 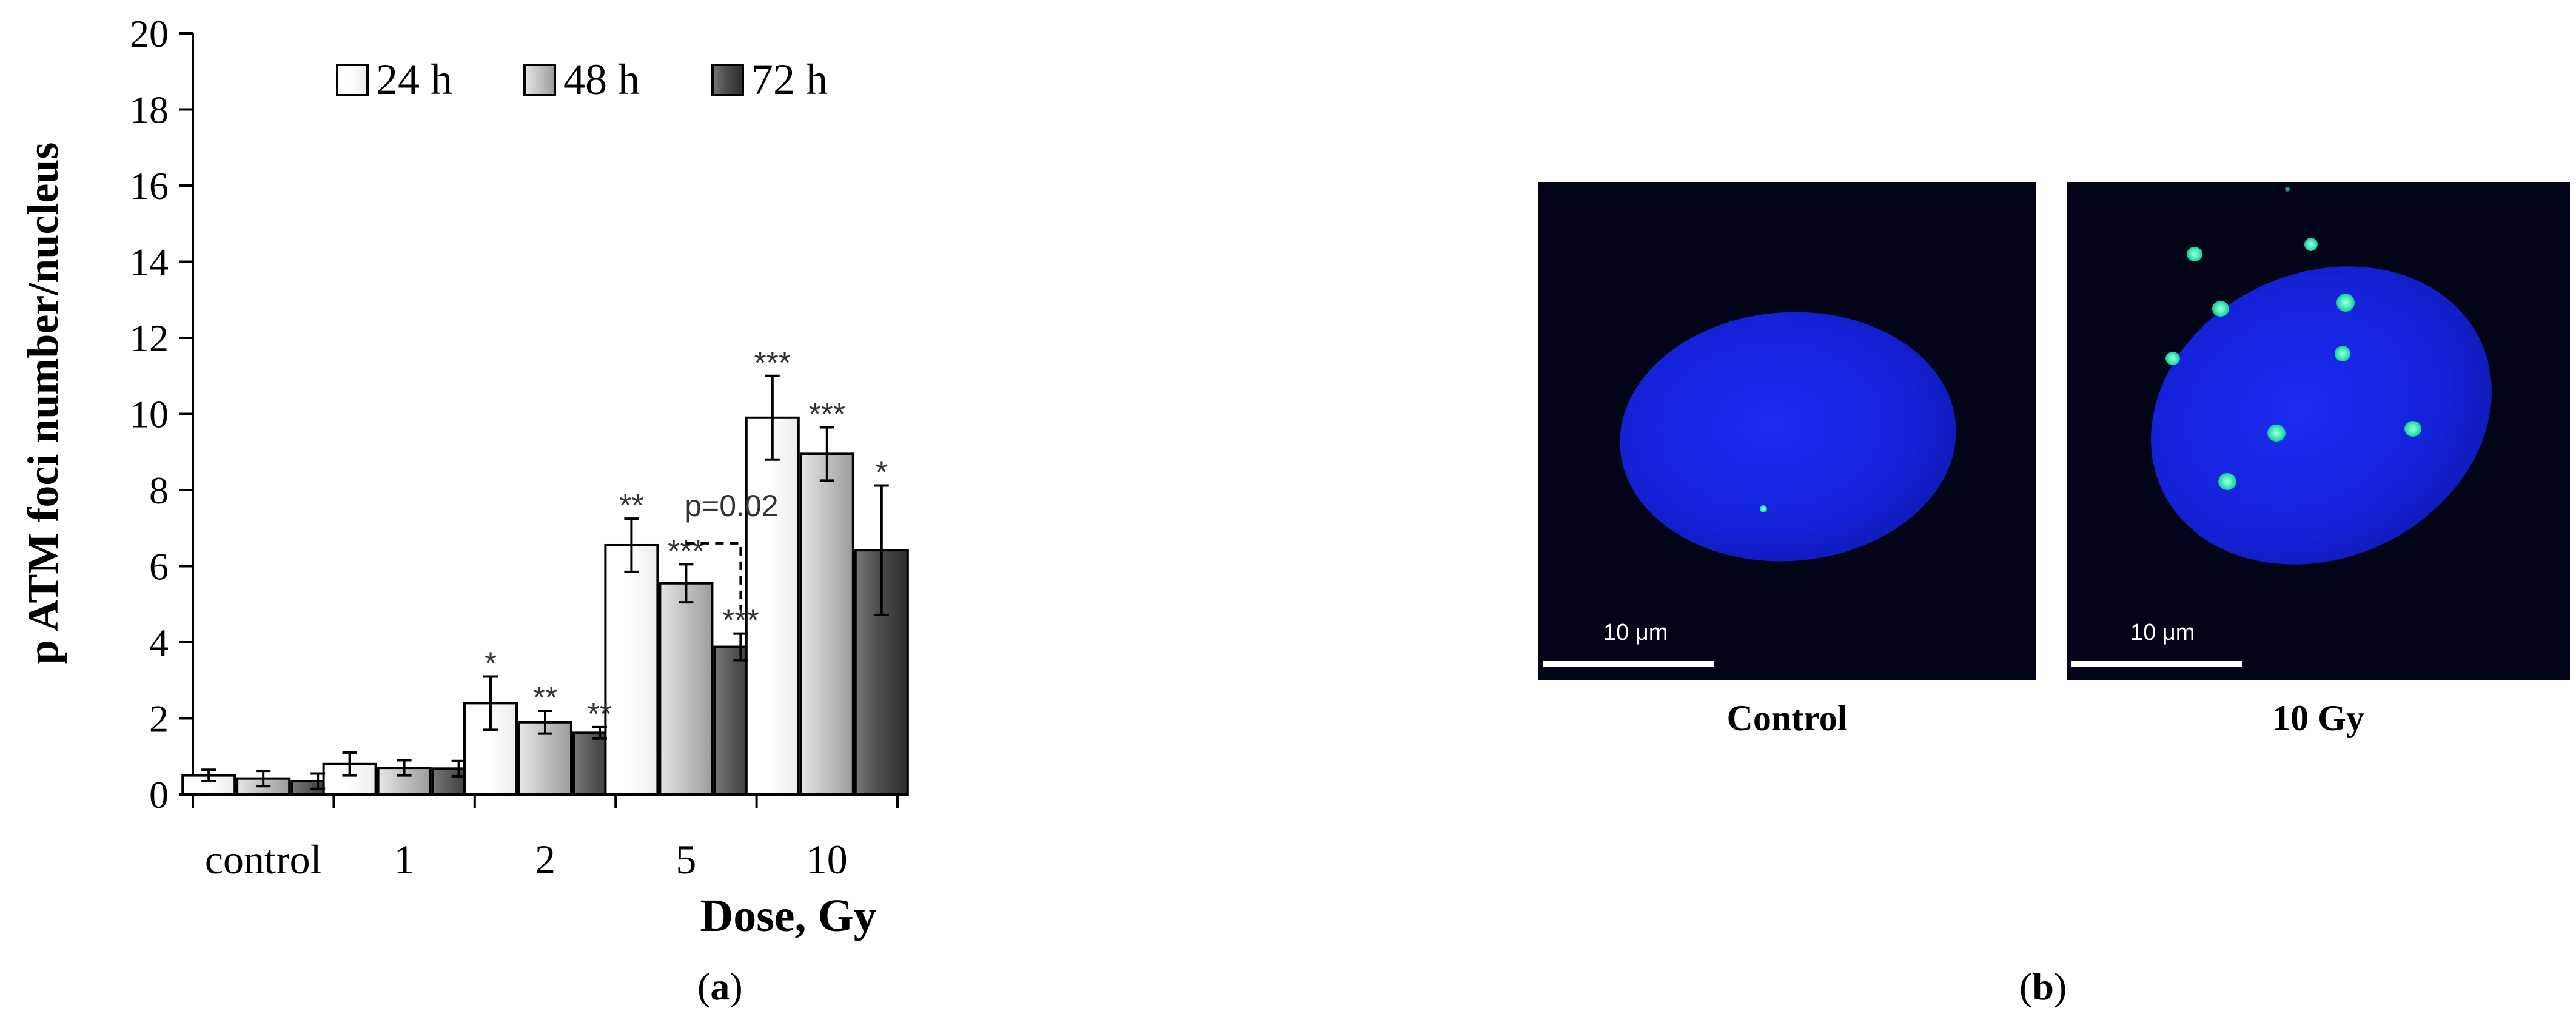 I want to click on y-tick-label: 4, so click(x=159, y=642).